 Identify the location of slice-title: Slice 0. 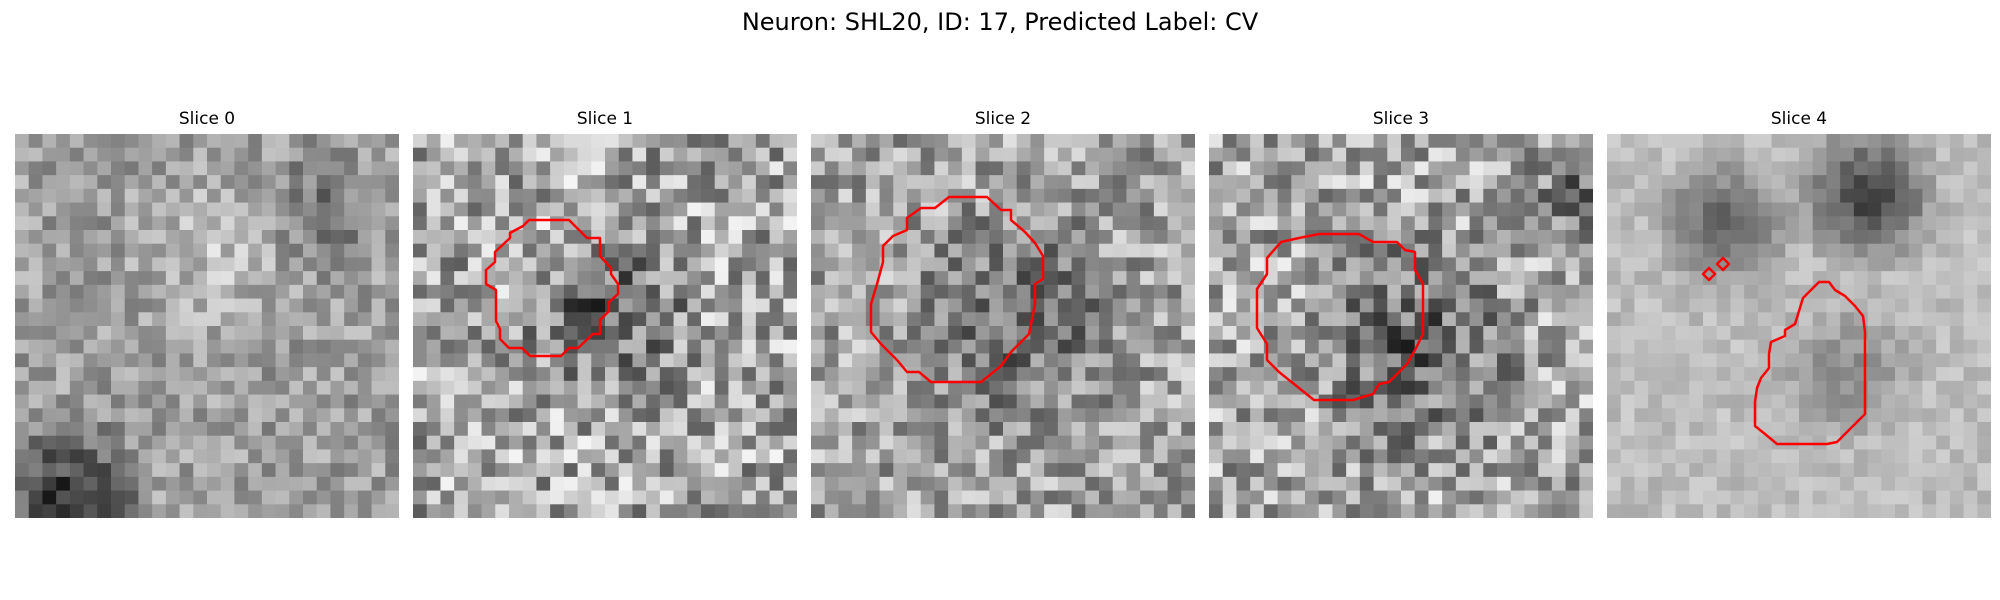
(207, 119).